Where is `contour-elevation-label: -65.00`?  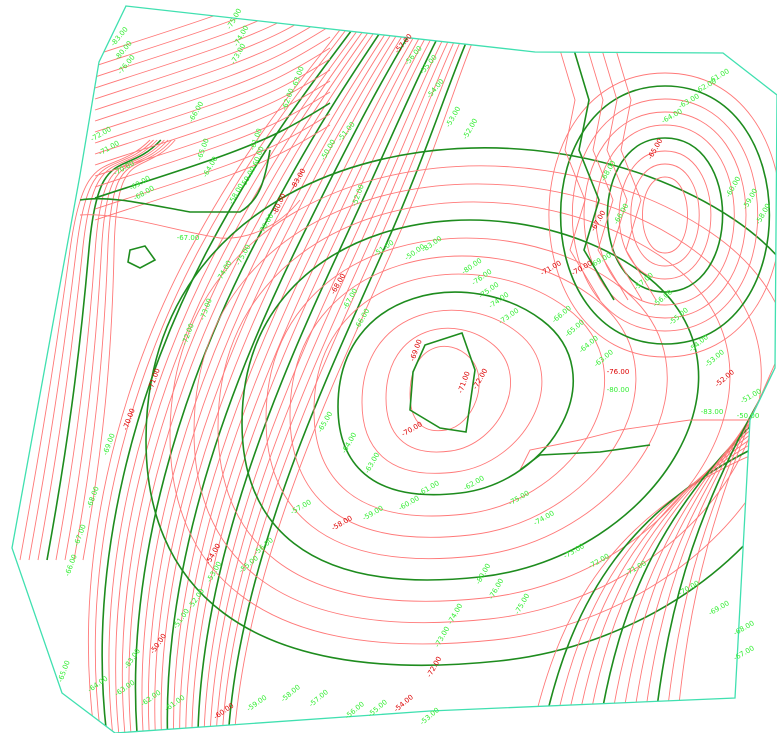
contour-elevation-label: -65.00 is located at coordinates (574, 328).